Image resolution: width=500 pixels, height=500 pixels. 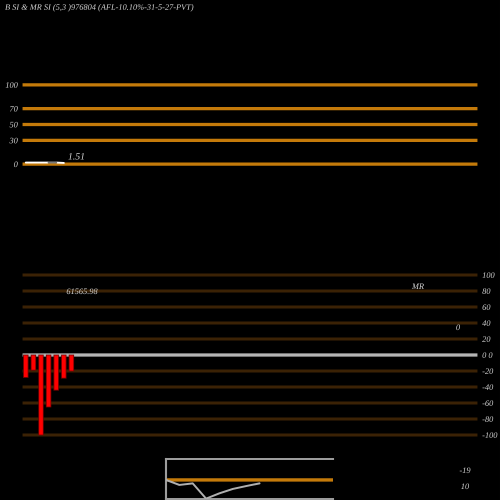 What do you see at coordinates (486, 291) in the screenshot?
I see `y-tick-label: 80` at bounding box center [486, 291].